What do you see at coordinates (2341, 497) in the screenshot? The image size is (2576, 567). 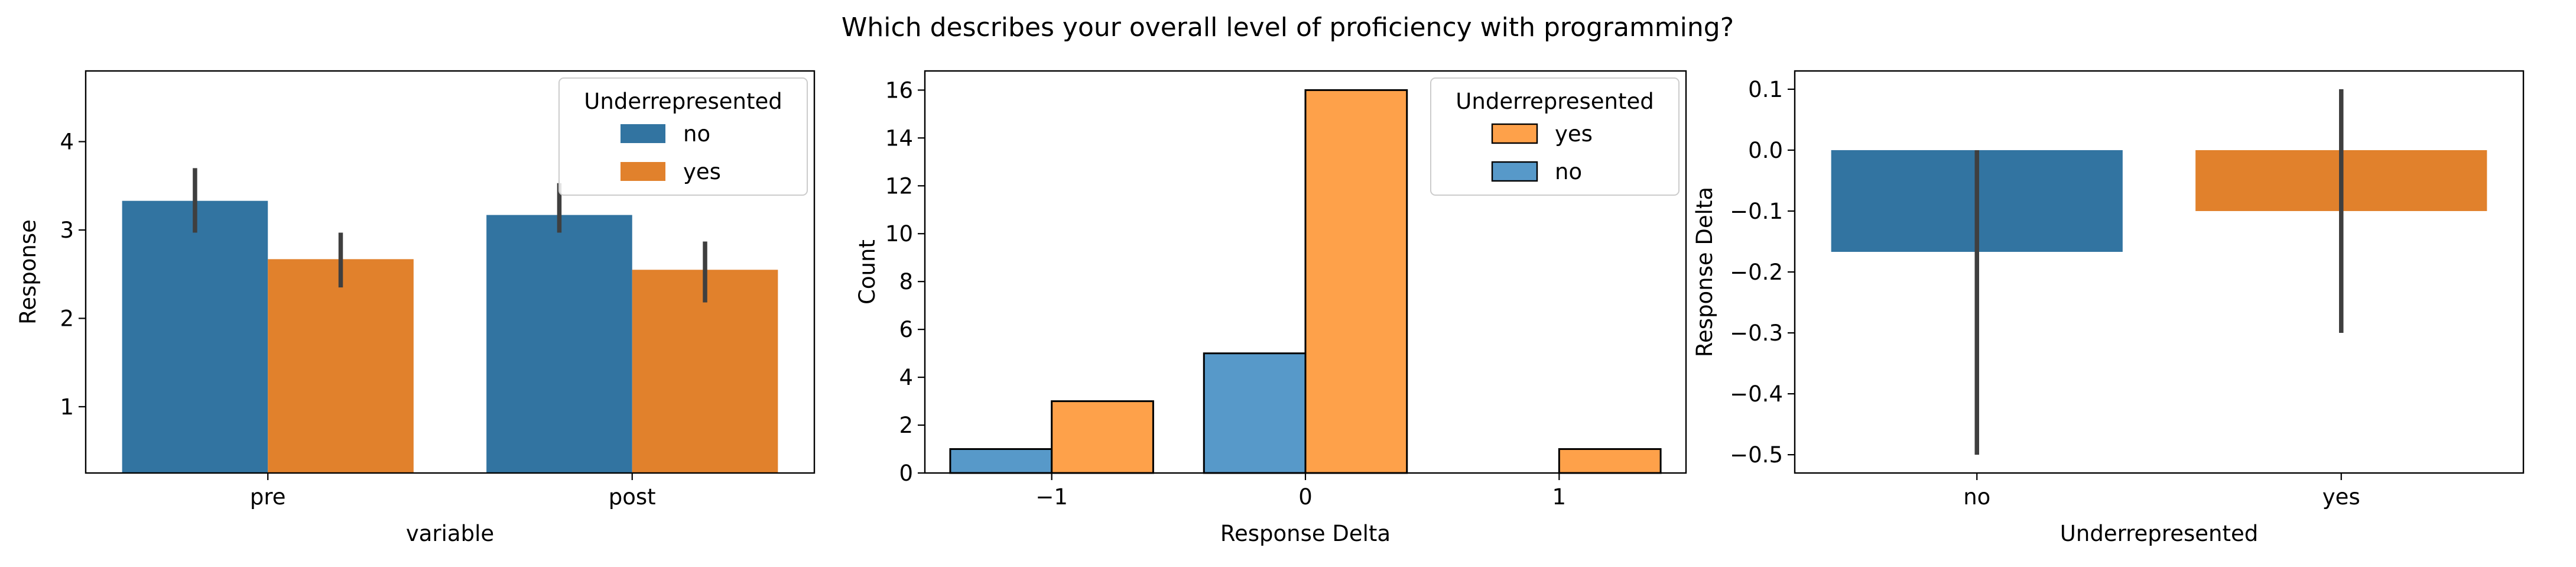 I see `p2-xtick-label: yes` at bounding box center [2341, 497].